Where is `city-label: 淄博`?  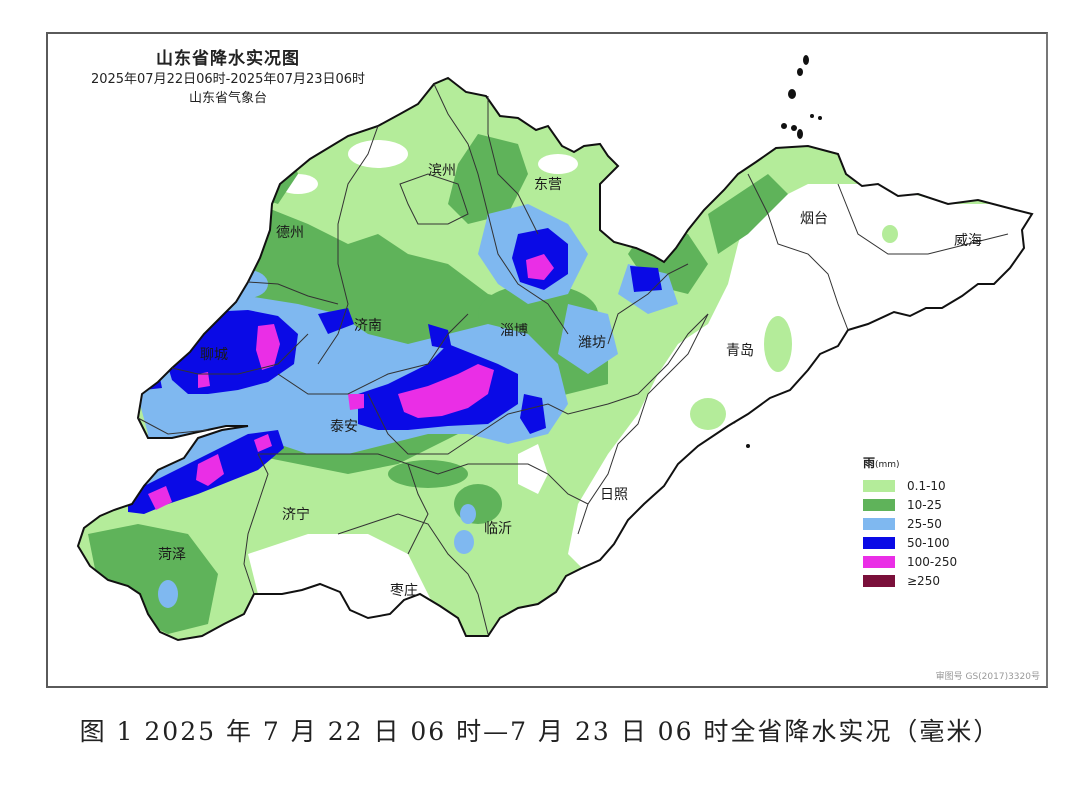 city-label: 淄博 is located at coordinates (514, 331).